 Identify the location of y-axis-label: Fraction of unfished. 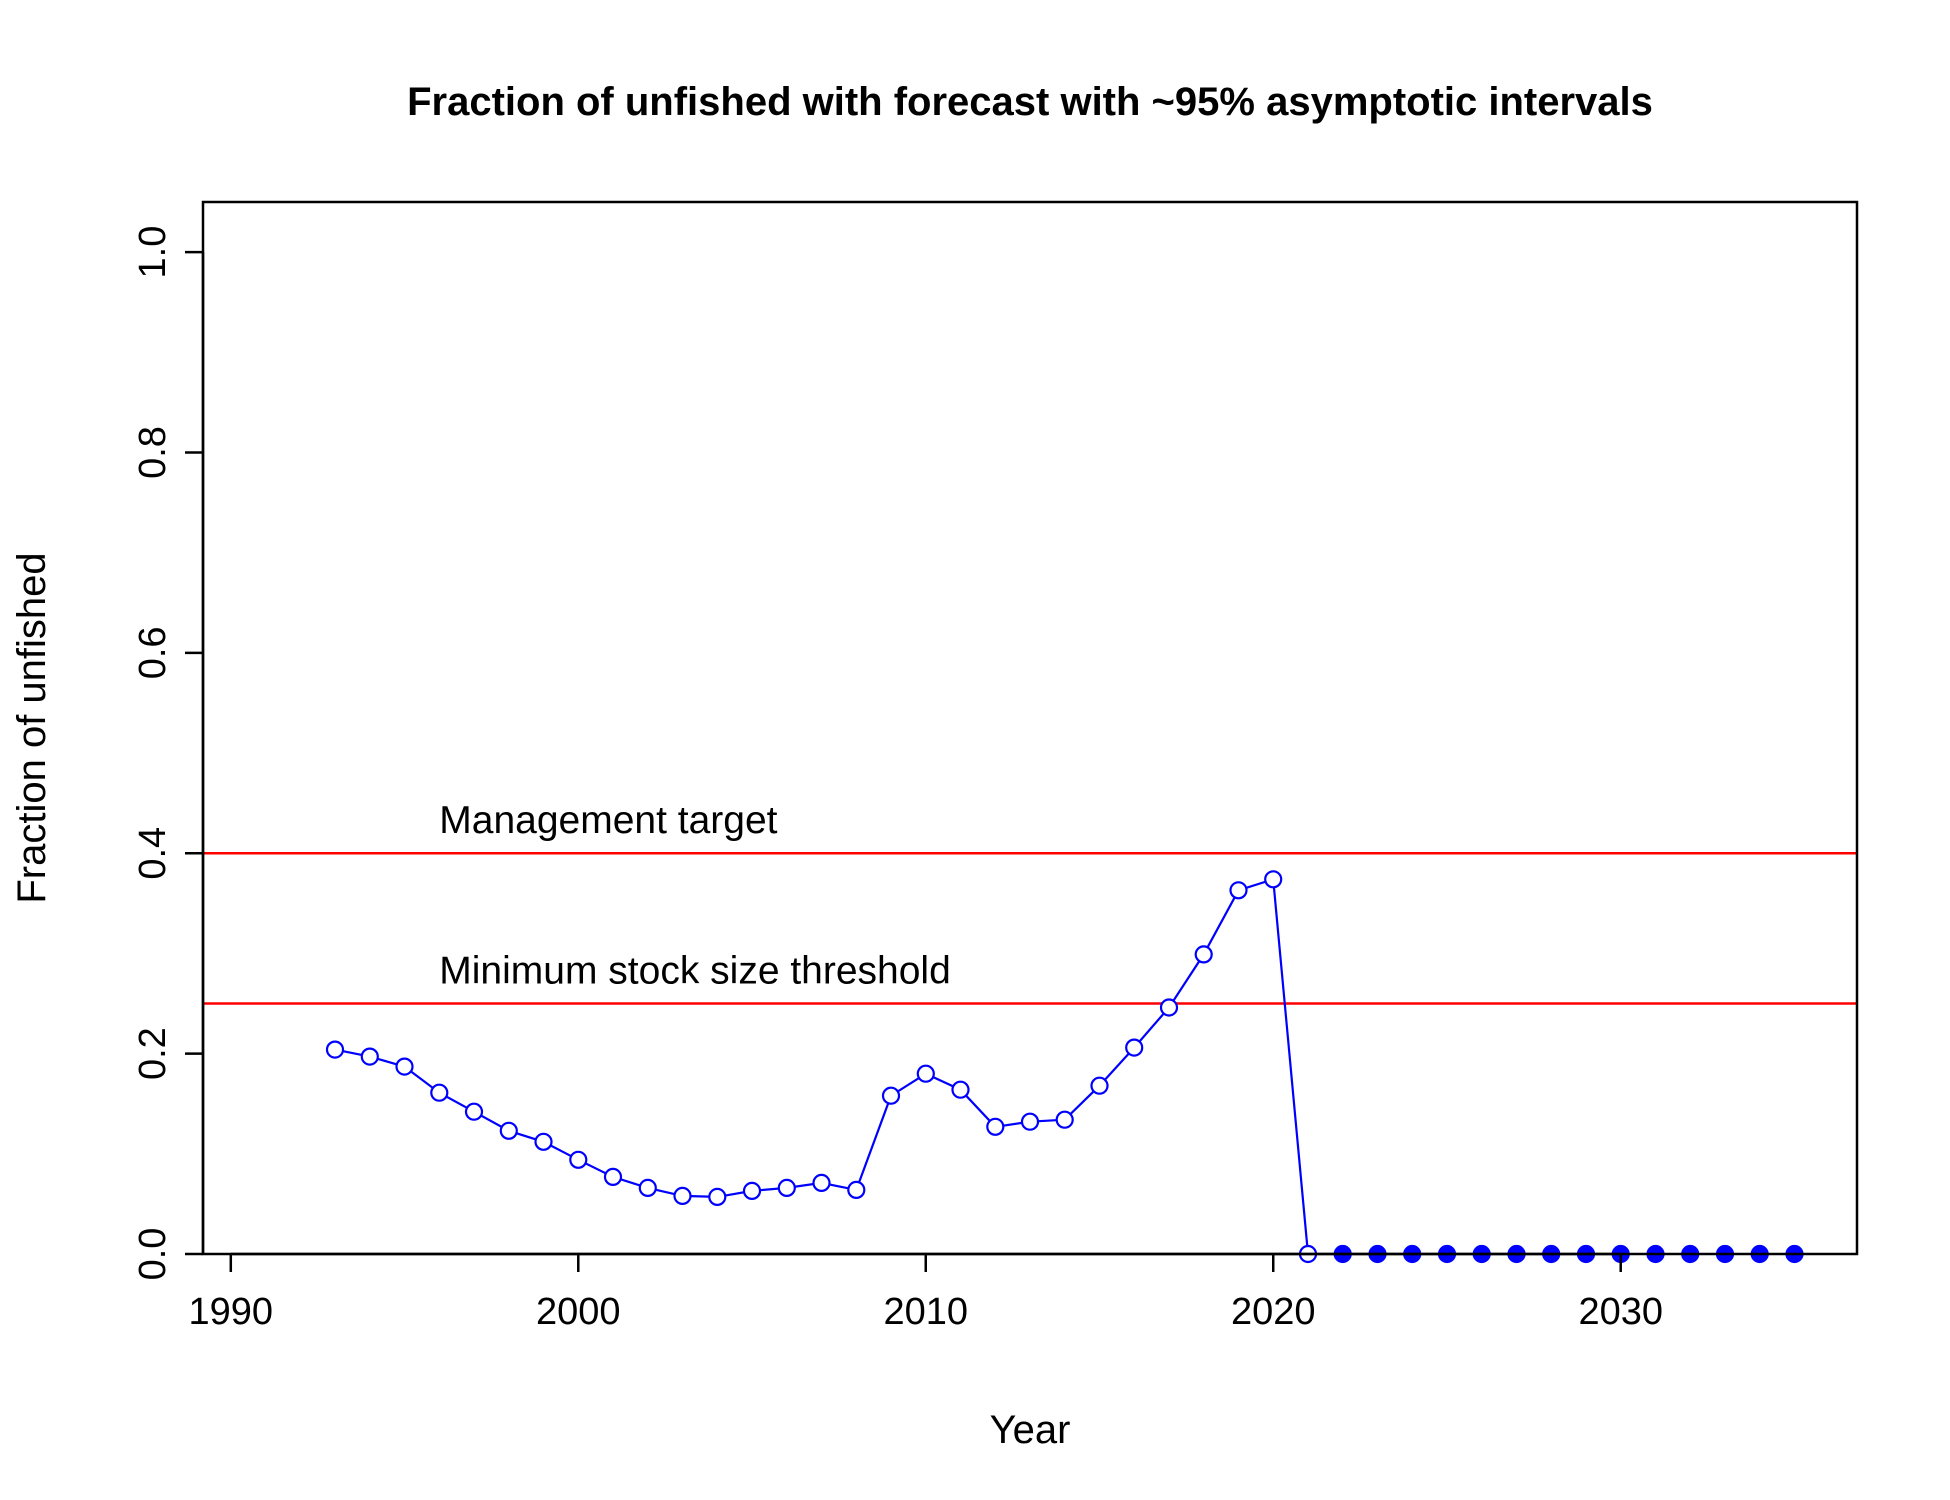
(32, 727).